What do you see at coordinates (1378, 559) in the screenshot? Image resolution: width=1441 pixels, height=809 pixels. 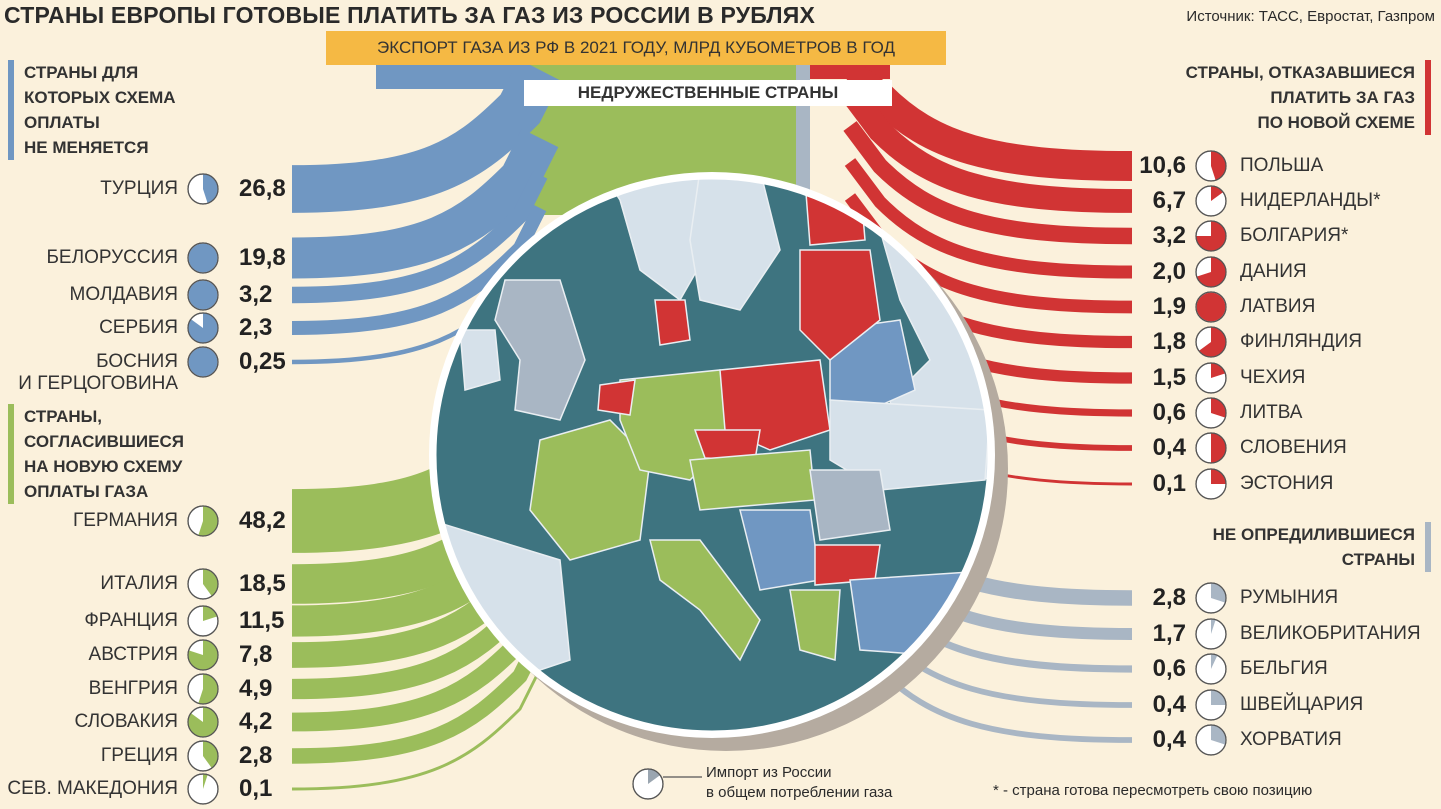 I see `group-label-undecided-line-2: СТРАНЫ` at bounding box center [1378, 559].